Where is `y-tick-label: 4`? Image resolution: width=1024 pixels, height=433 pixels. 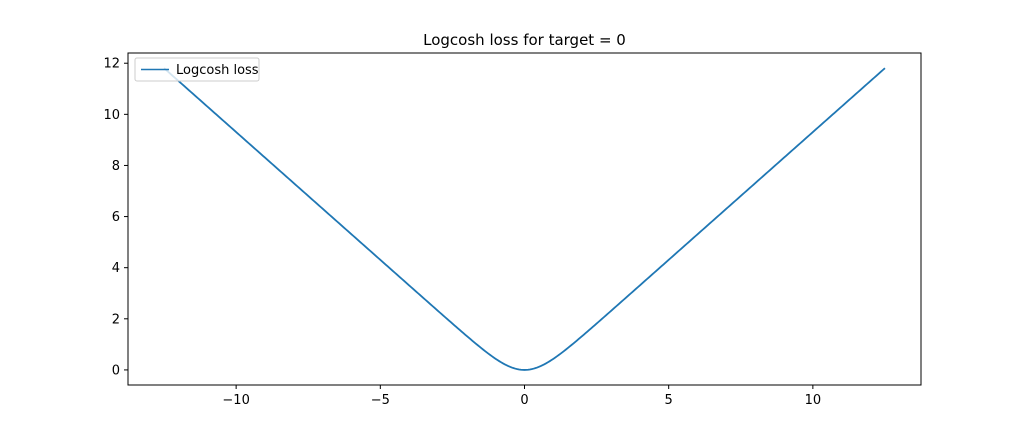
y-tick-label: 4 is located at coordinates (116, 268).